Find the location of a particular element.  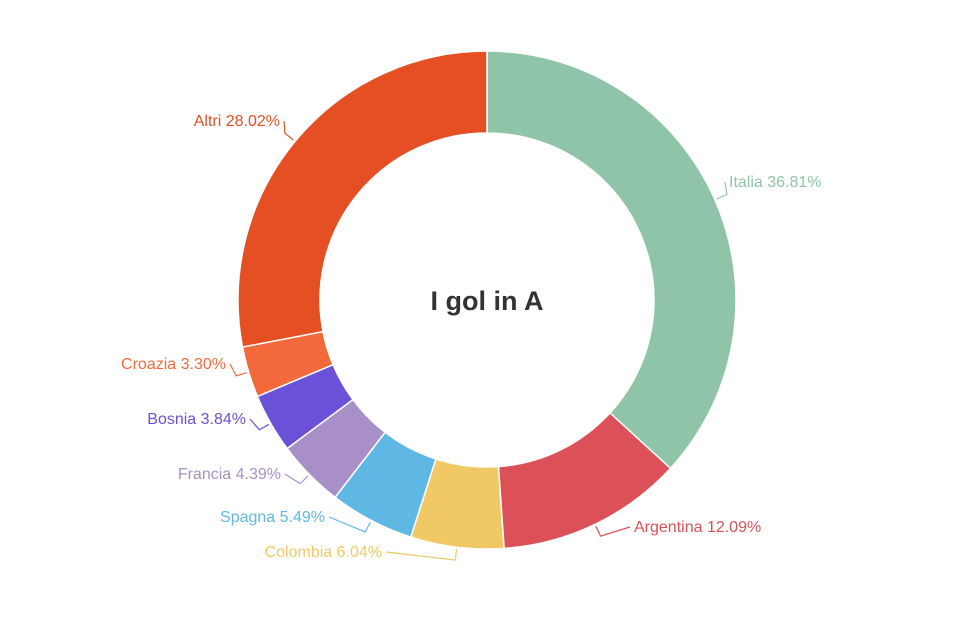

label-altri: Altri 28.02% is located at coordinates (237, 121).